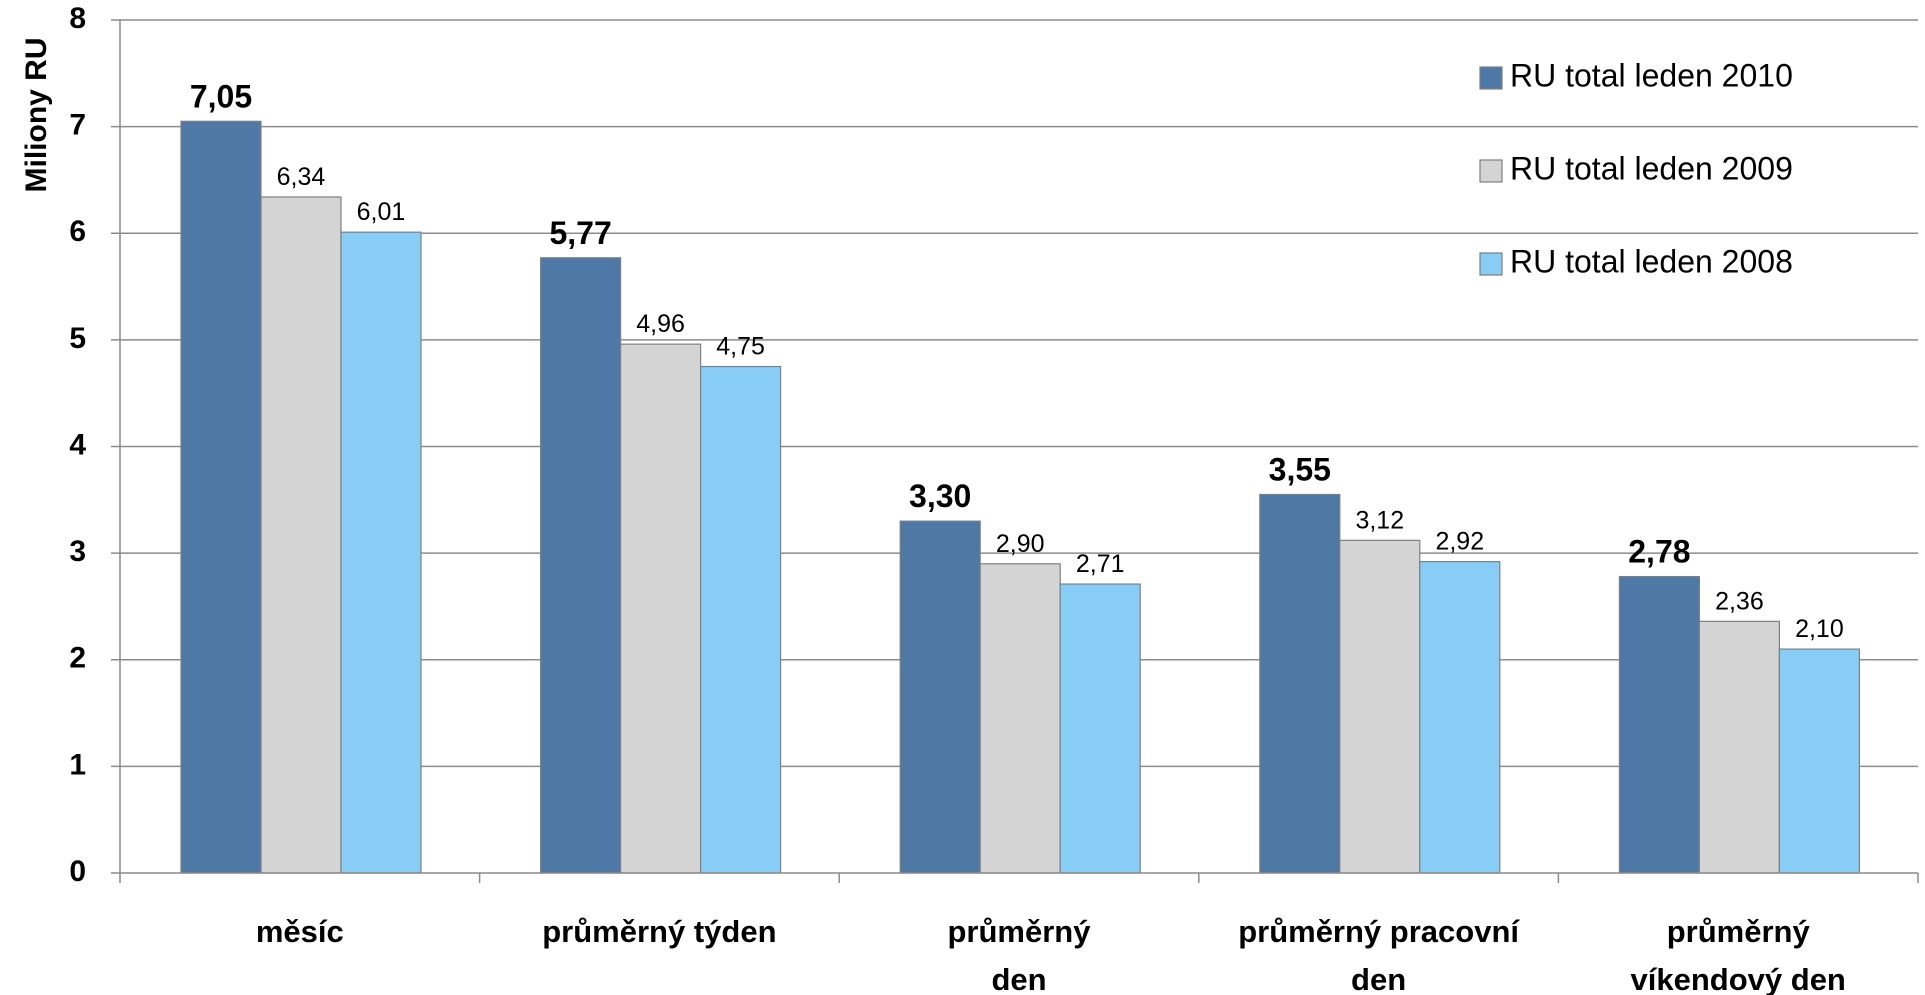 This screenshot has width=1925, height=995. What do you see at coordinates (221, 96) in the screenshot?
I see `data-label: 7,05` at bounding box center [221, 96].